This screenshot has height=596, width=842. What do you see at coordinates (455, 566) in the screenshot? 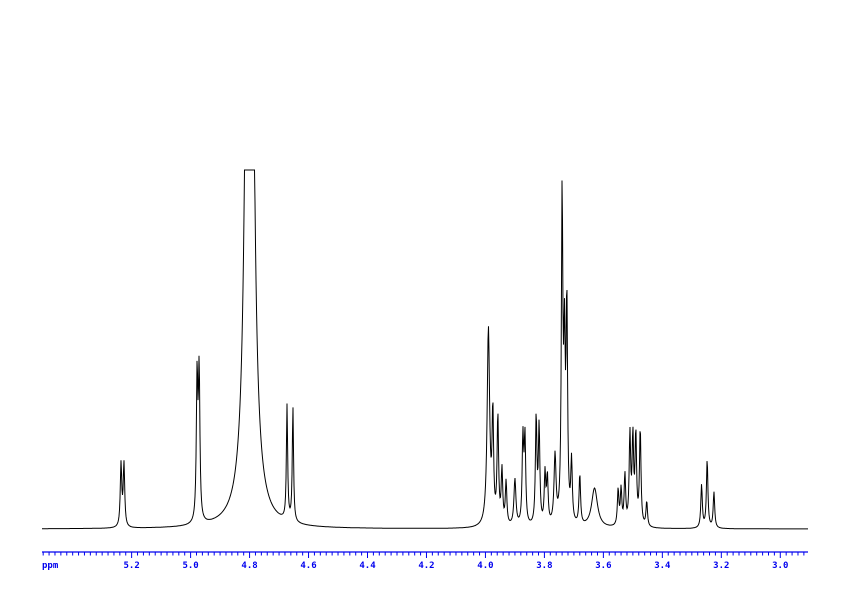
I see `x-axis-tick-labels: 5.2 5.0 4.8 4.6 4.4 4.2 4.0 3.8 3.6 3.4 3.2 3.0` at bounding box center [455, 566].